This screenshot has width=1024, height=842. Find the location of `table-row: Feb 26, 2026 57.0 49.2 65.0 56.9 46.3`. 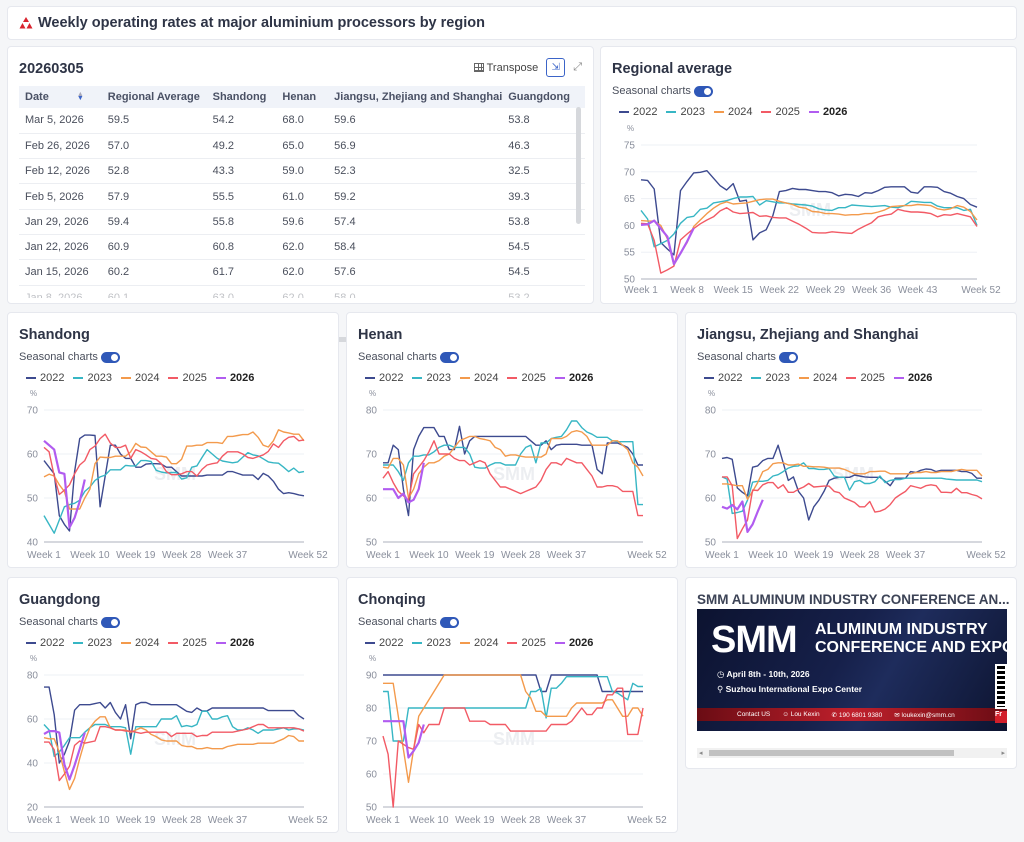

table-row: Feb 26, 2026 57.0 49.2 65.0 56.9 46.3 is located at coordinates (302, 146).